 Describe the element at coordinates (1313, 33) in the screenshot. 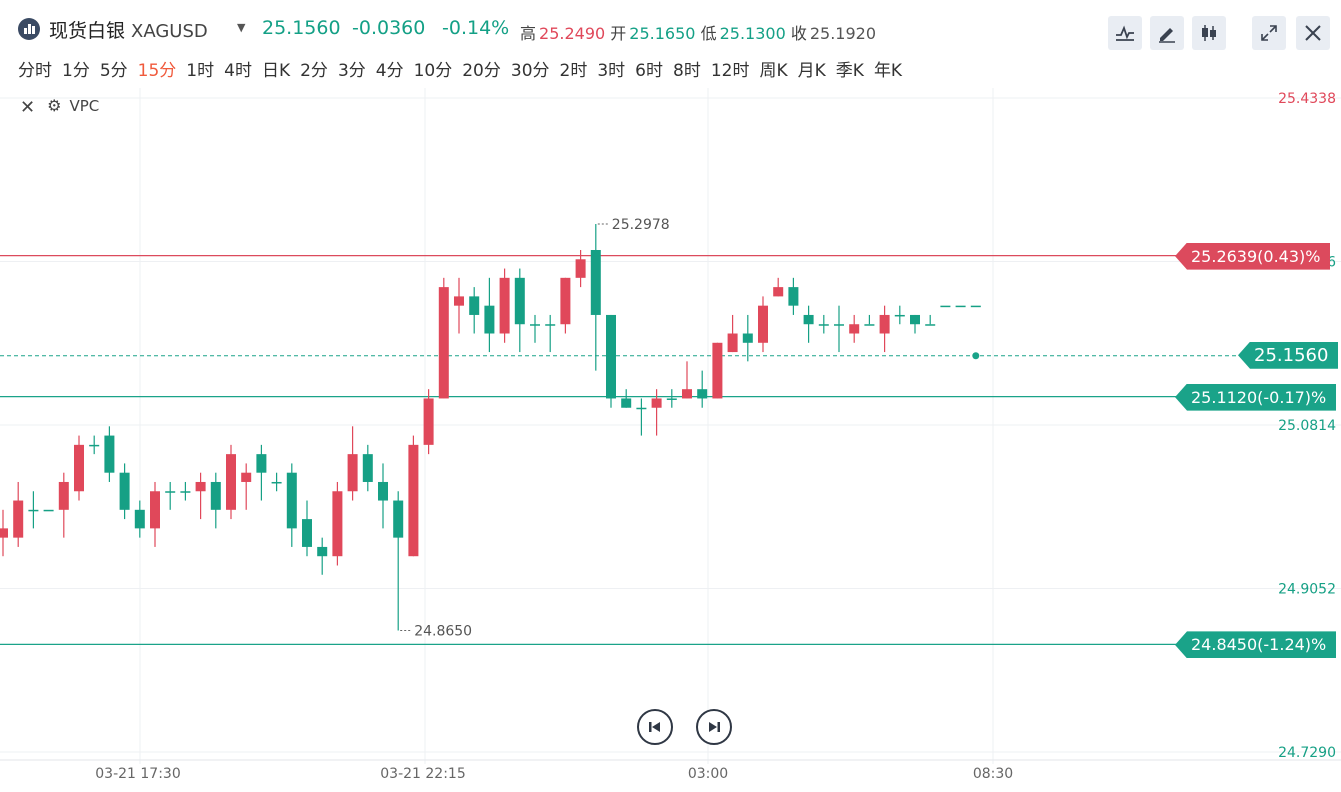

I see `close-button` at that location.